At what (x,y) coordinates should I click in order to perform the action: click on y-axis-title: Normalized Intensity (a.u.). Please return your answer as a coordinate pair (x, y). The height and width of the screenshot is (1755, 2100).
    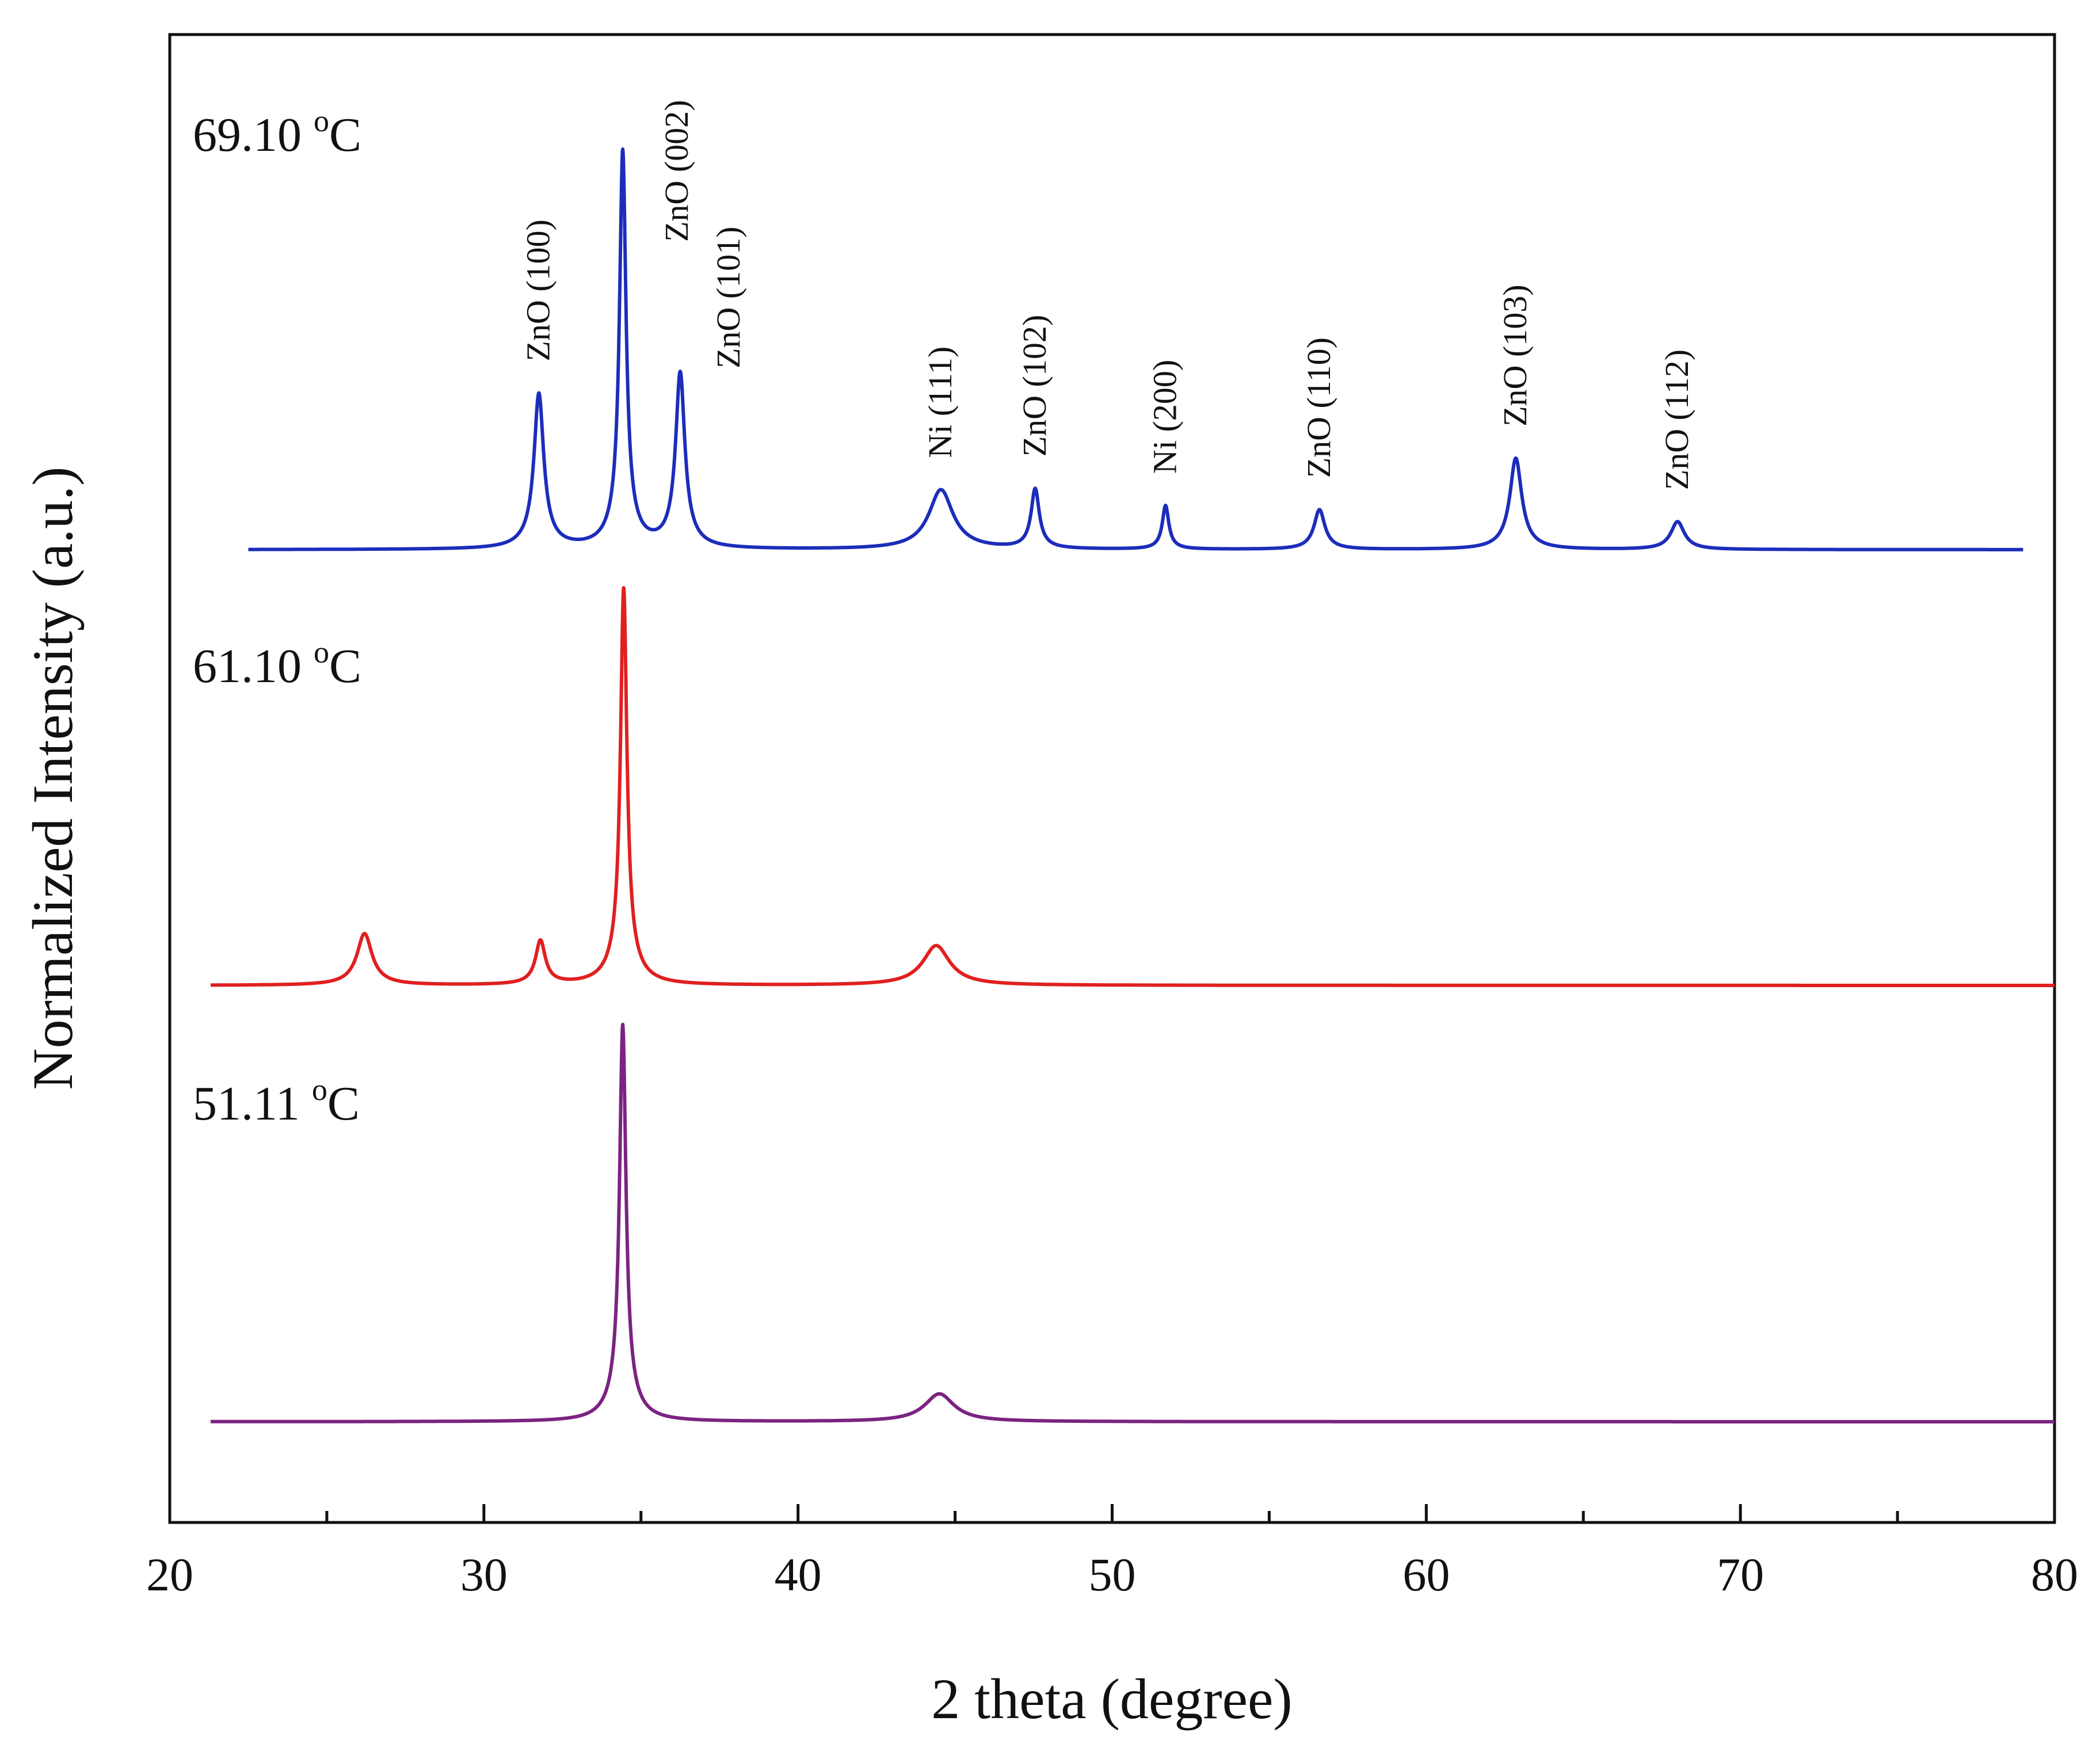
    Looking at the image, I should click on (53, 778).